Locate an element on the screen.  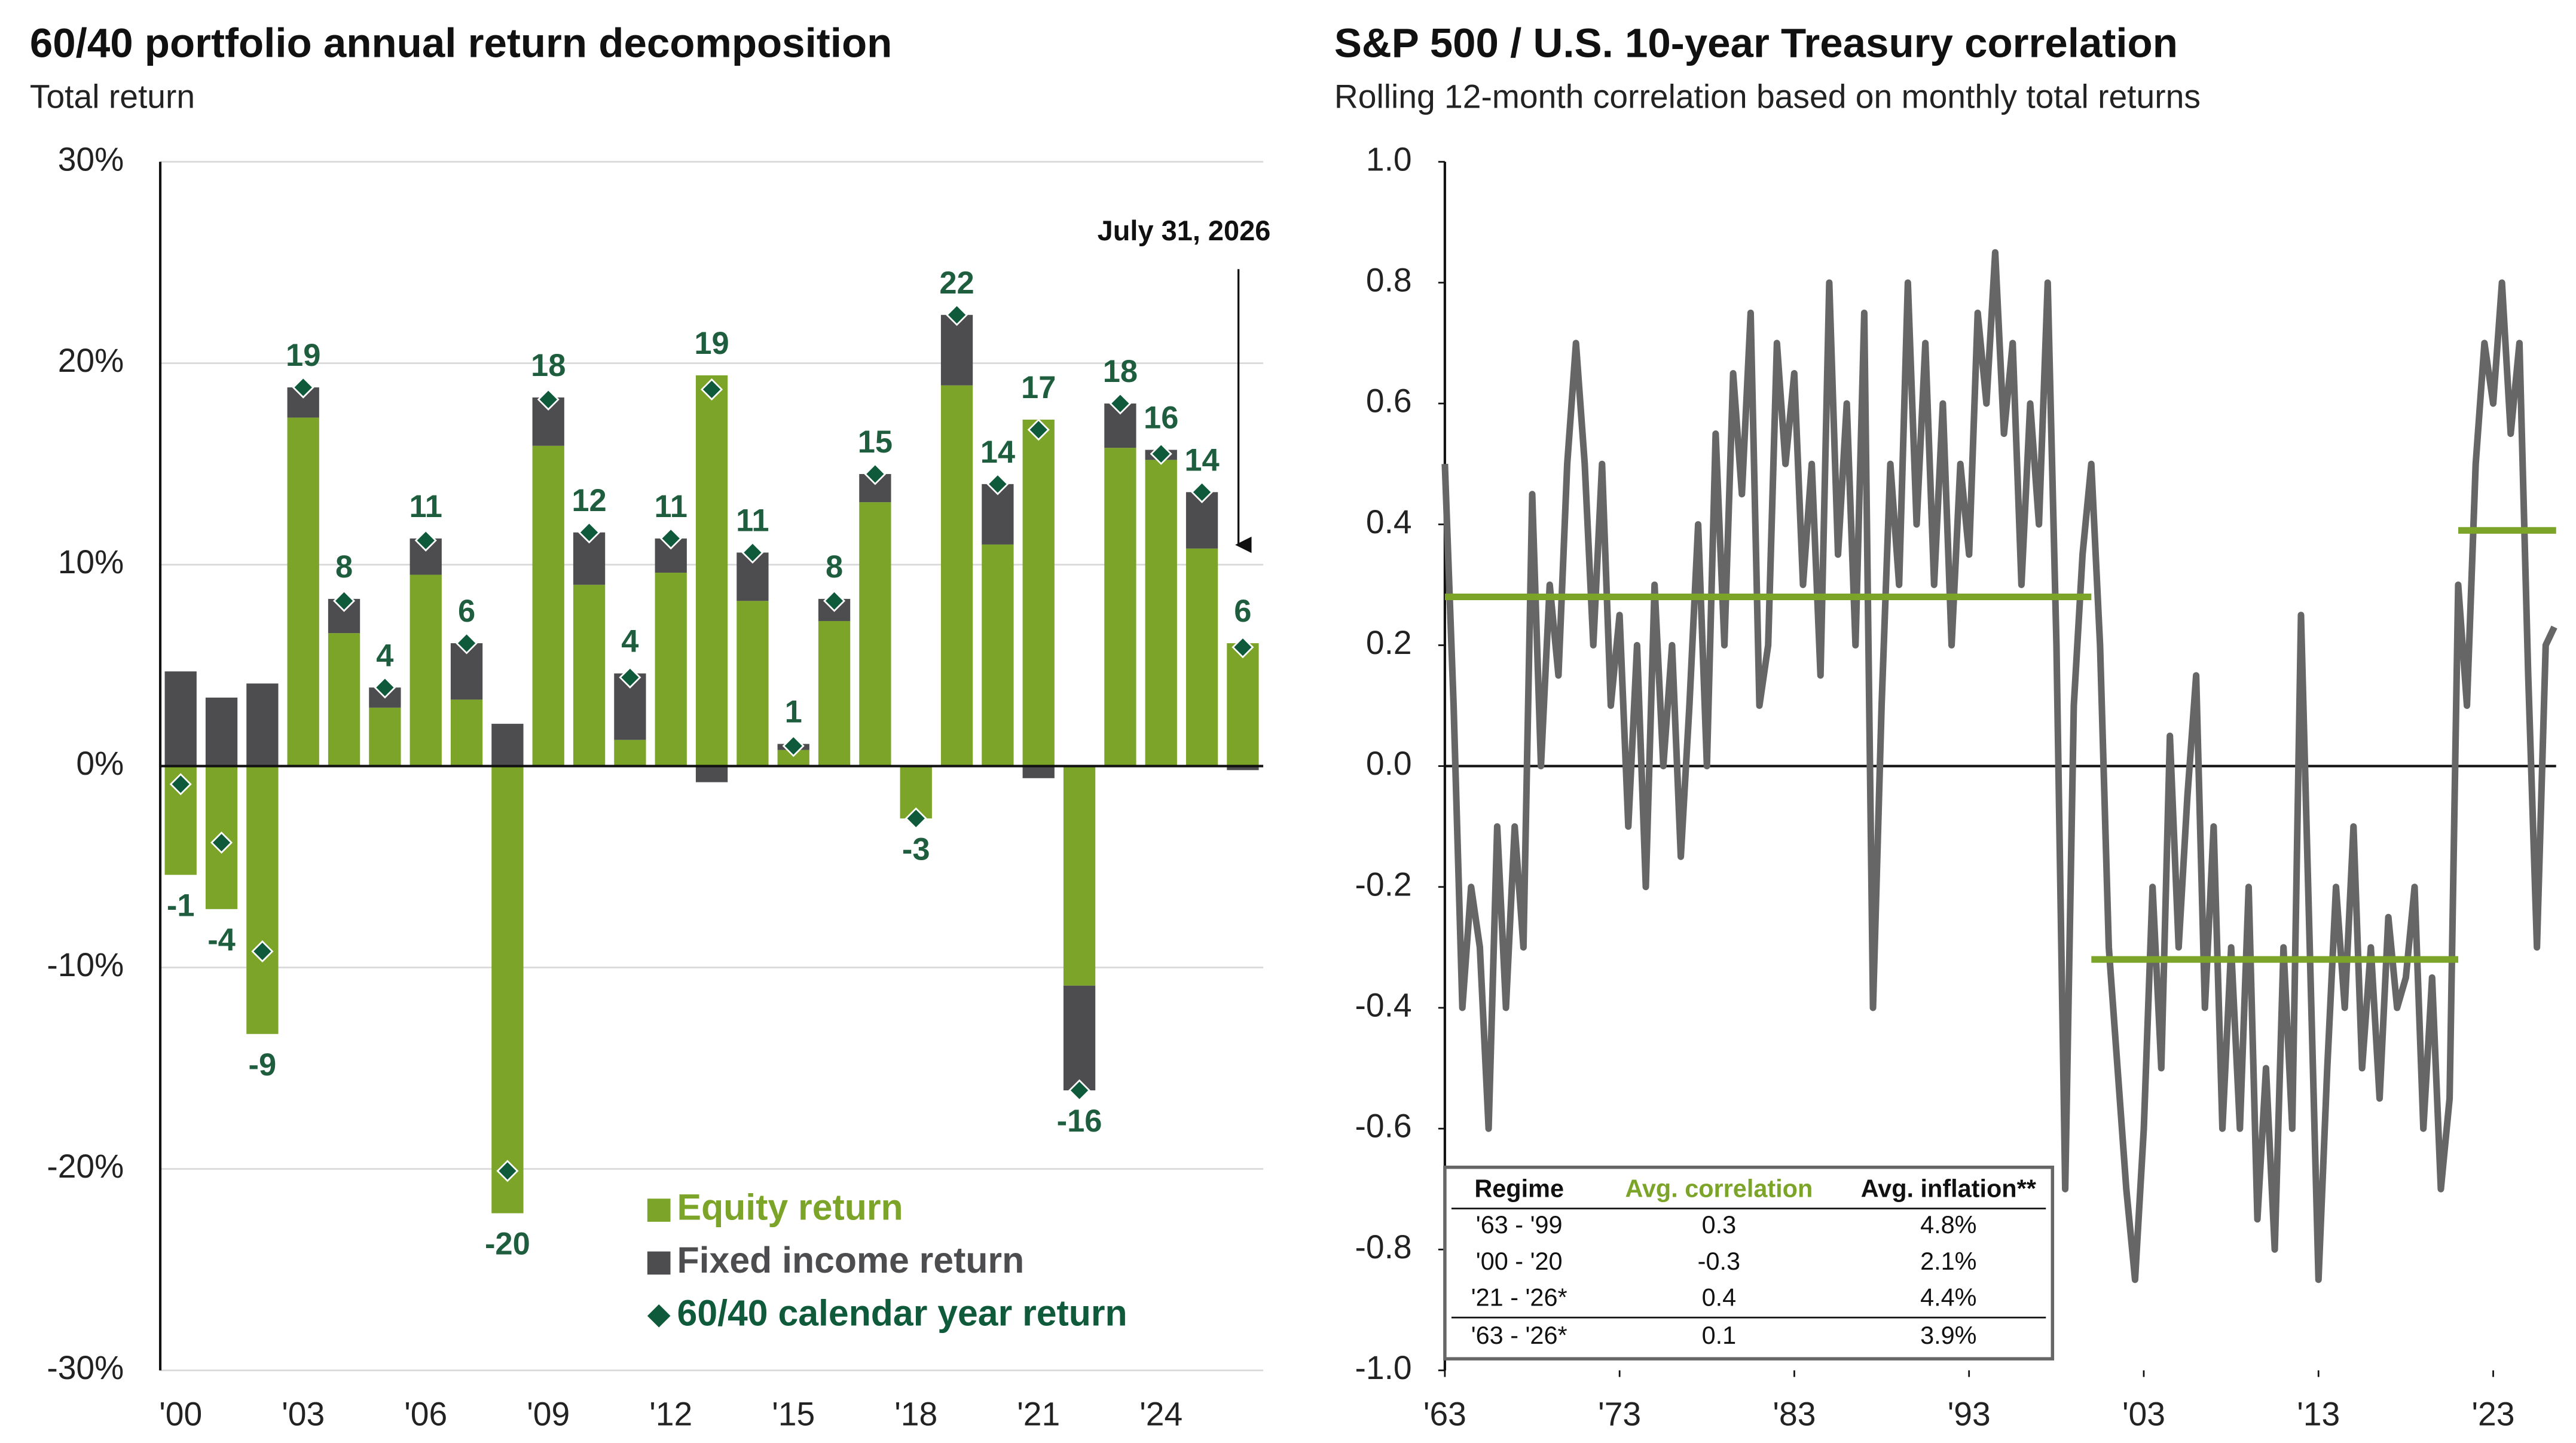
annotation: July 31, 2026 is located at coordinates (1184, 230).